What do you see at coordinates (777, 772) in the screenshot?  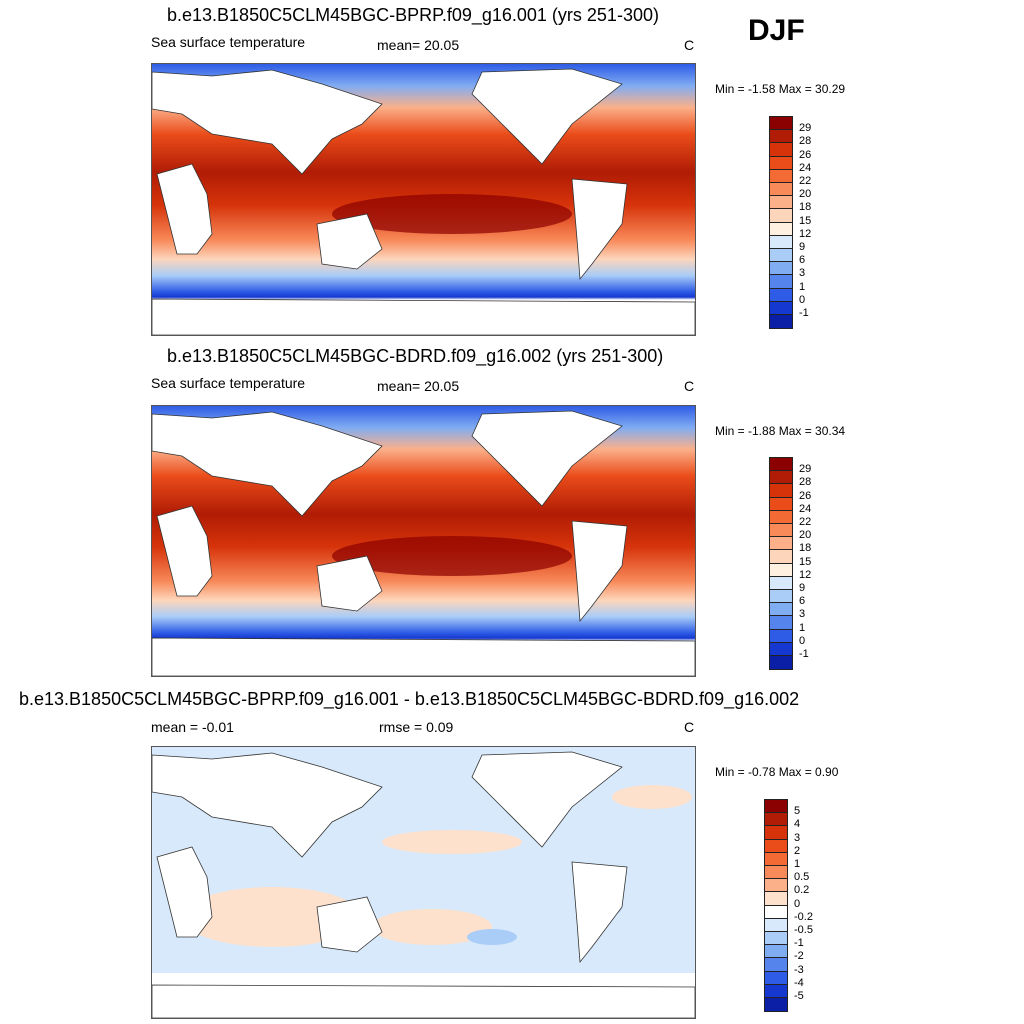 I see `panel3-minmax-label: Min = -0.78 Max = 0.90` at bounding box center [777, 772].